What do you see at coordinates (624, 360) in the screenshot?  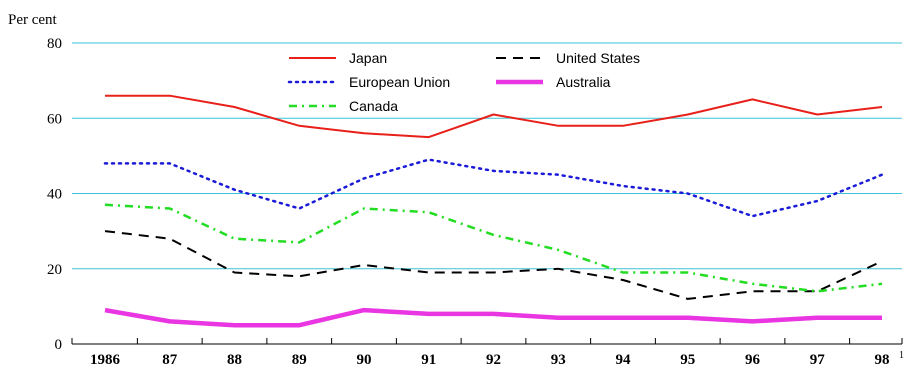 I see `x-tick-label: 94` at bounding box center [624, 360].